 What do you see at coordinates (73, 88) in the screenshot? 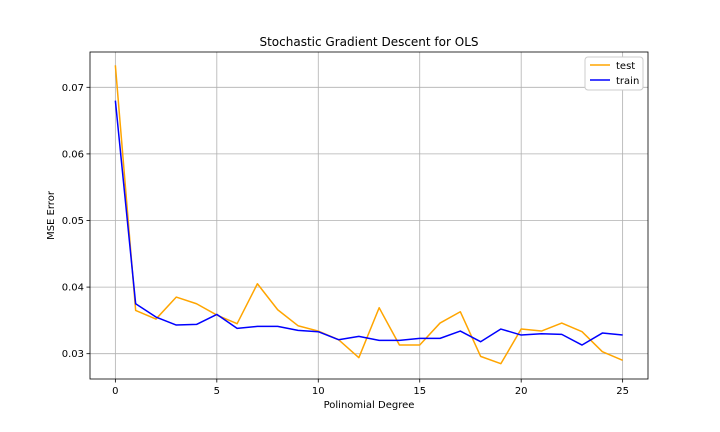
I see `y-tick-label: 0.07` at bounding box center [73, 88].